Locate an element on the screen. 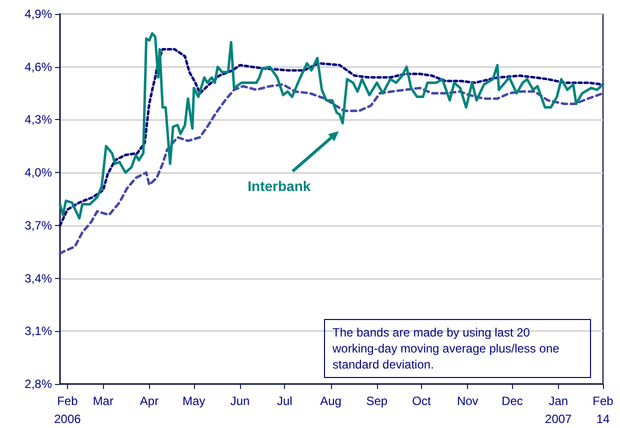  y-tick-label: 4,0% is located at coordinates (38, 173).